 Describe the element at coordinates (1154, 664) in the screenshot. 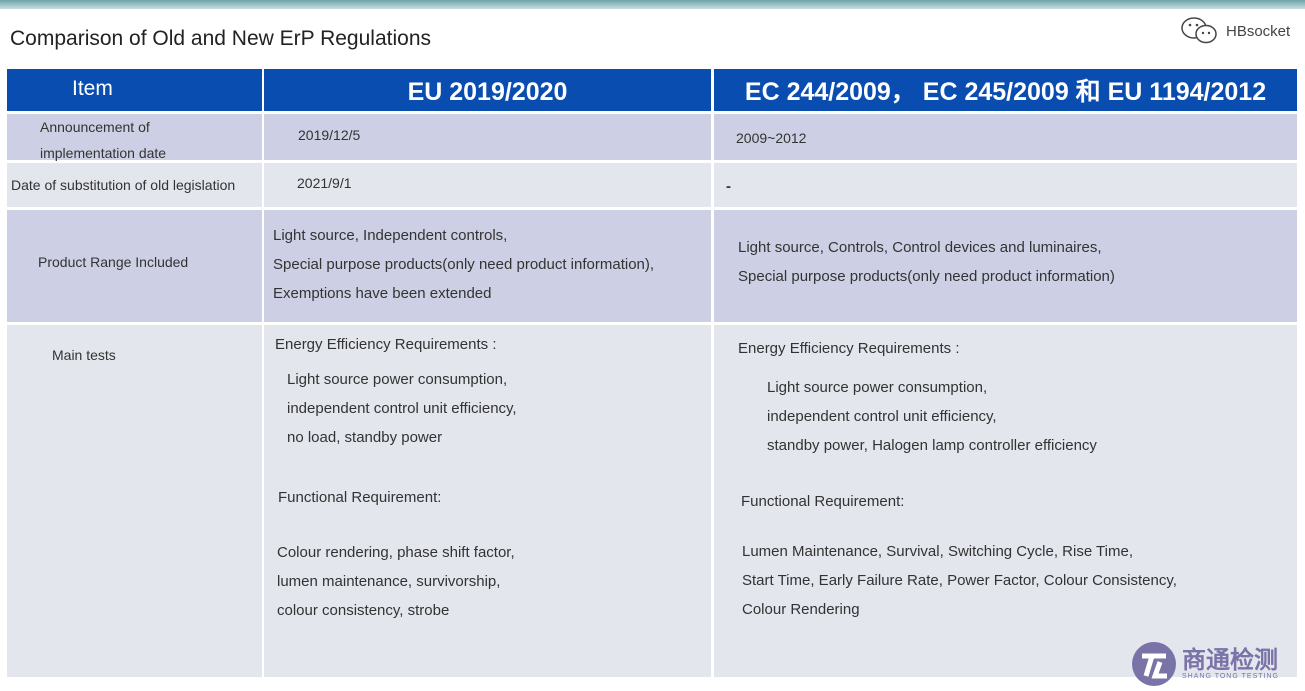

I see `logo-icon` at that location.